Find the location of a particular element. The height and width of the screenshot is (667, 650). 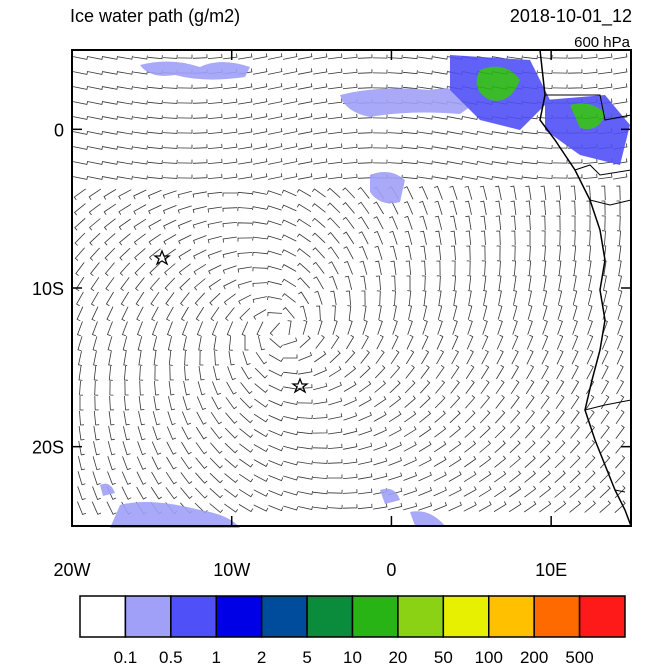

colorbar-label: 20 is located at coordinates (397, 657).